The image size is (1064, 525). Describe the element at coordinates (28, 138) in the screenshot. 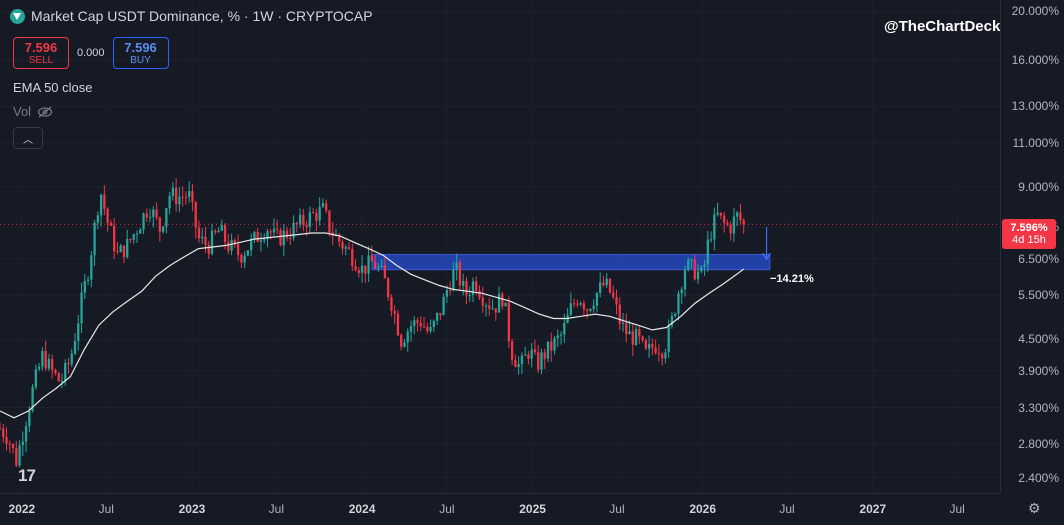

I see `collapse-legend-button: ︿` at that location.